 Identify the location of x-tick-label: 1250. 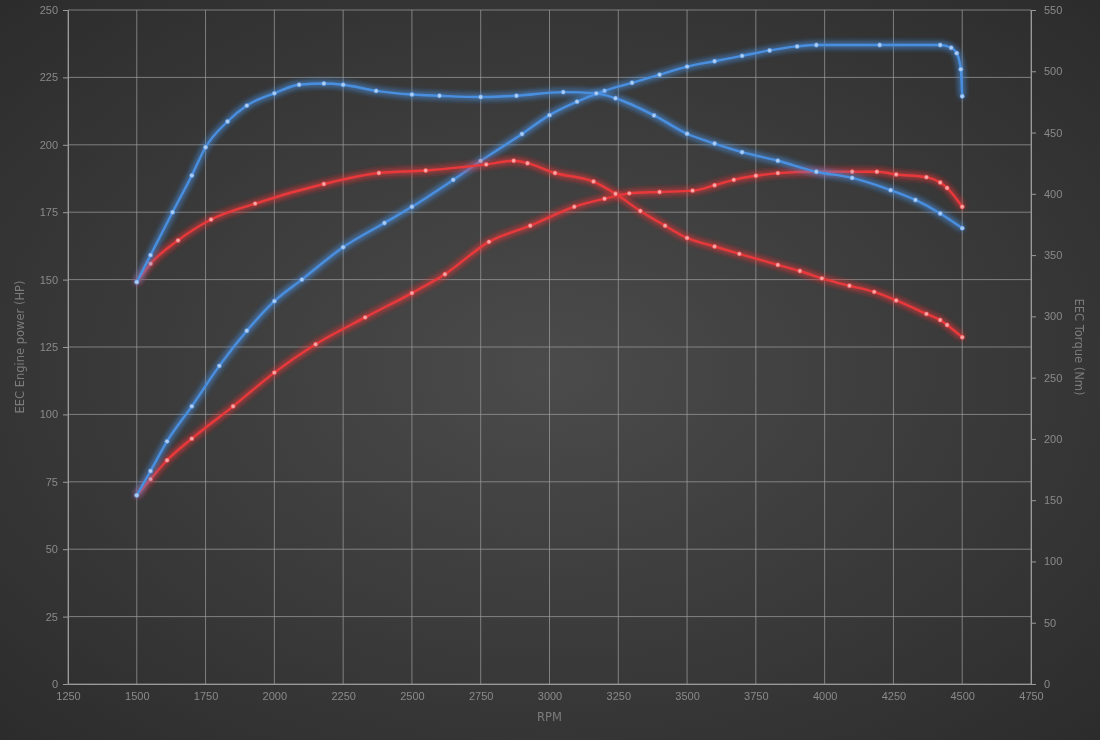
(68, 695).